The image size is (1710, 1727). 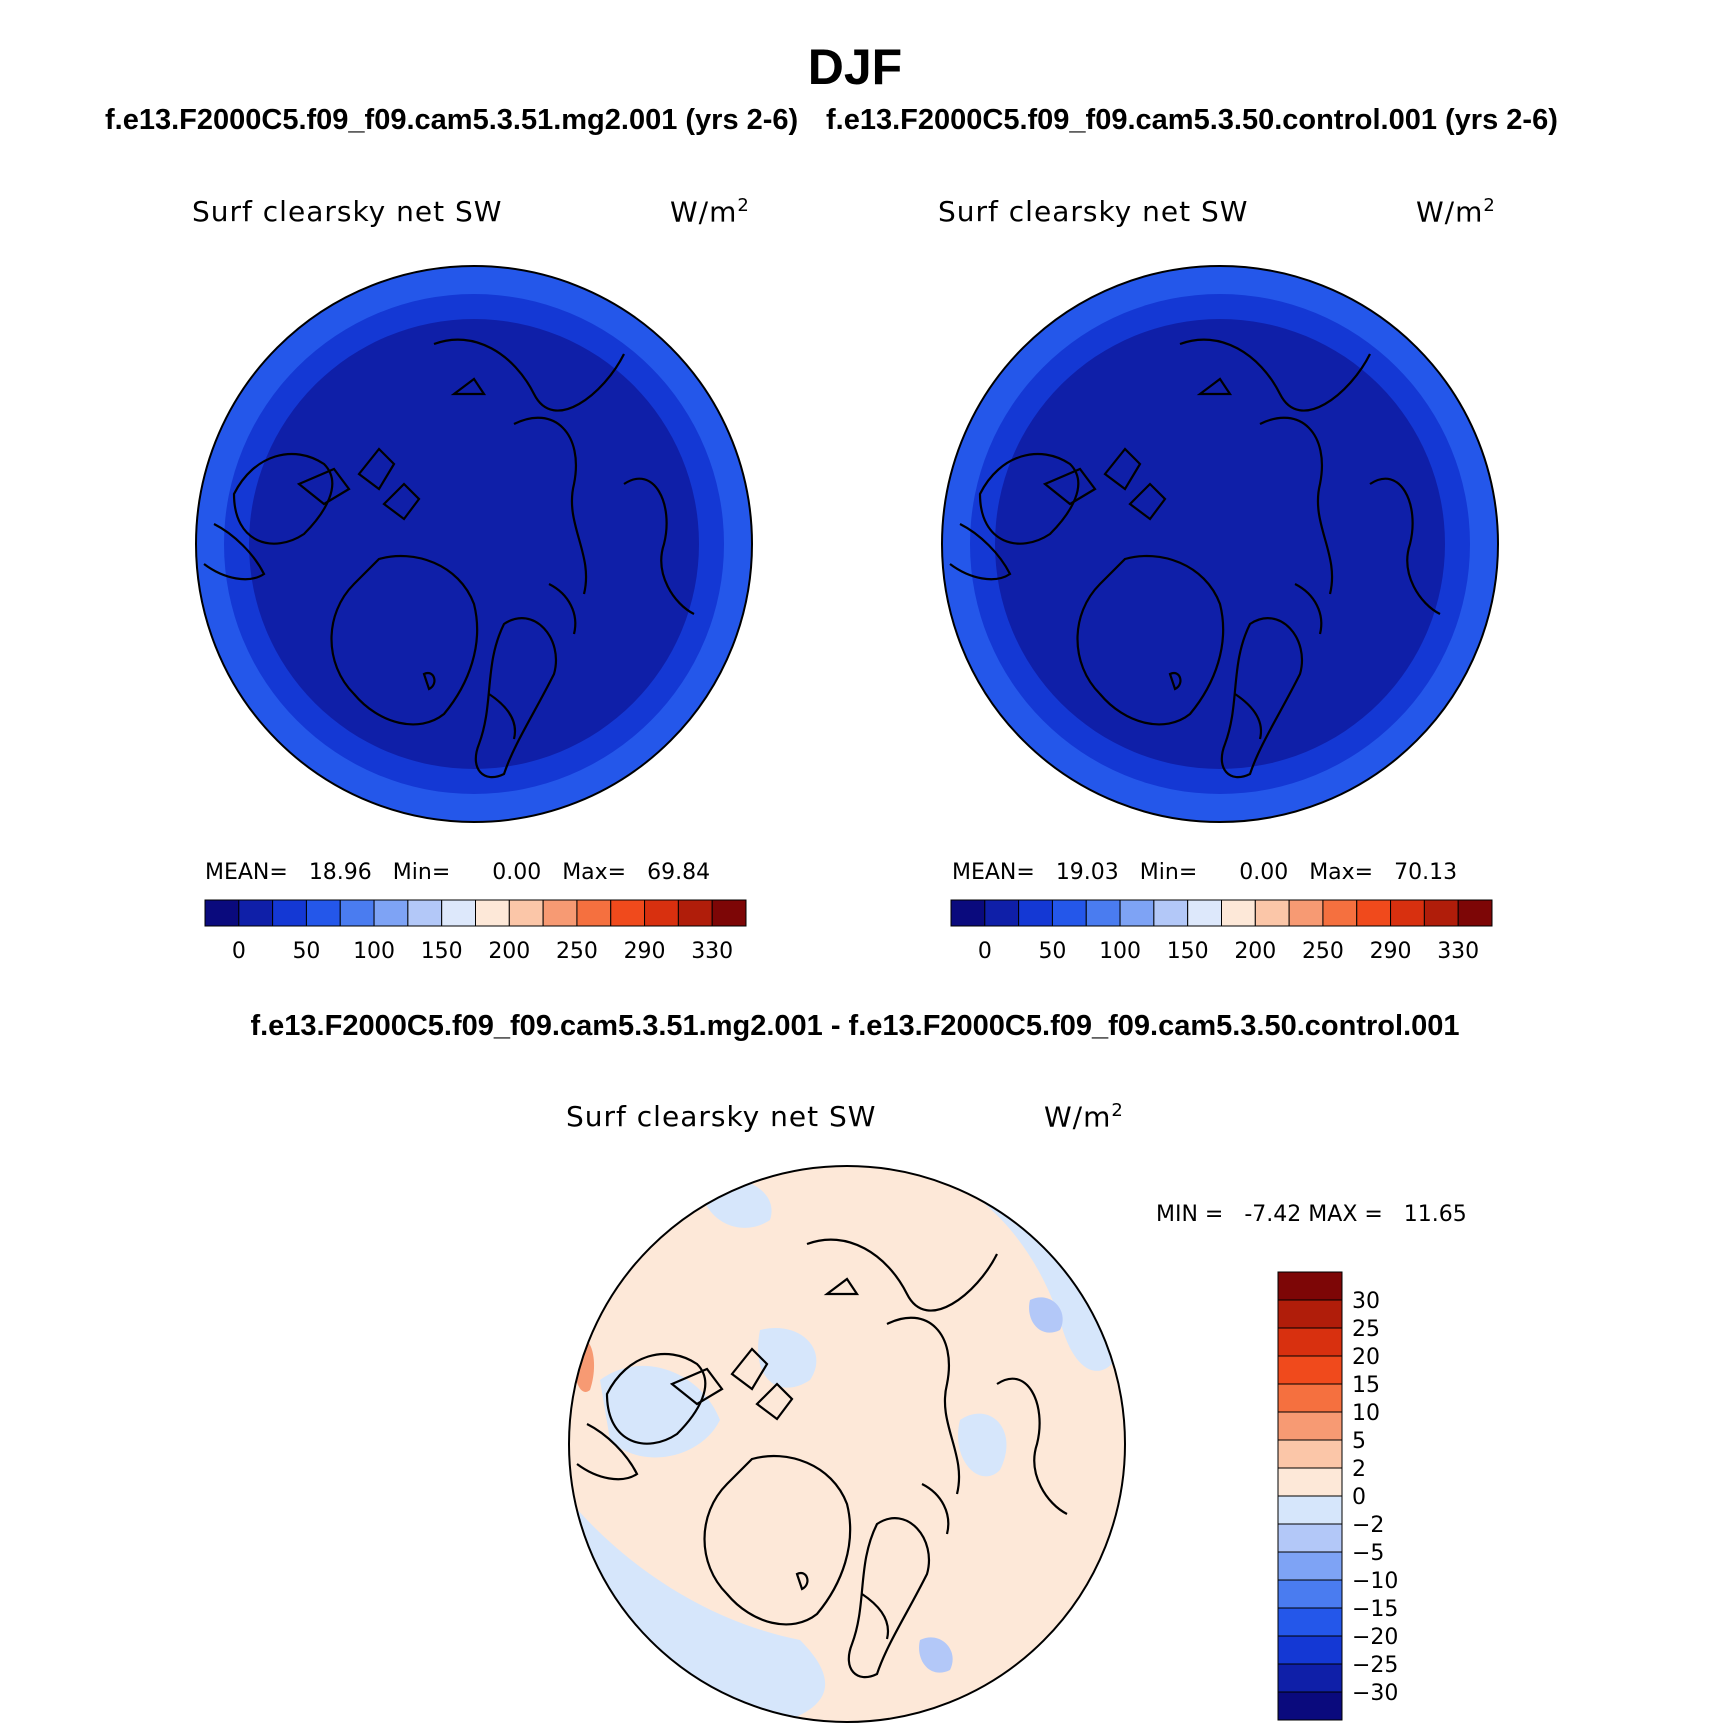 I want to click on colorbar-tick-label: 2, so click(x=1359, y=1469).